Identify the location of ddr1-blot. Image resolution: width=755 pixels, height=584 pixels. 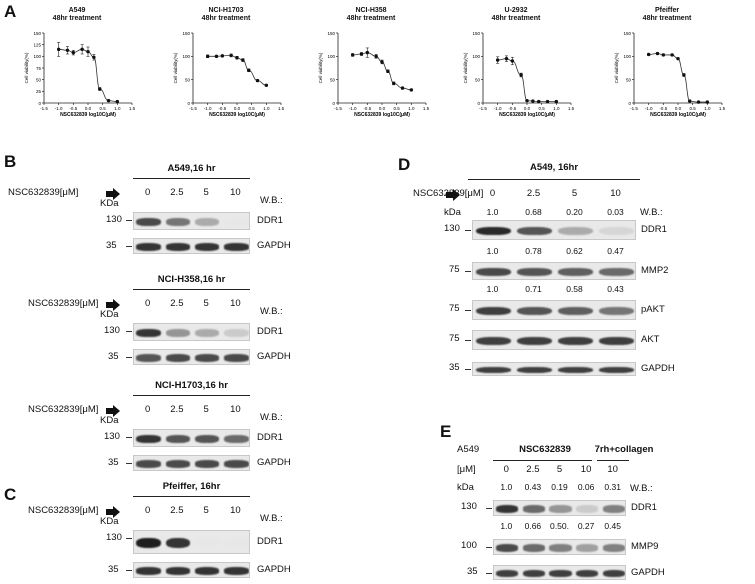
(191, 438).